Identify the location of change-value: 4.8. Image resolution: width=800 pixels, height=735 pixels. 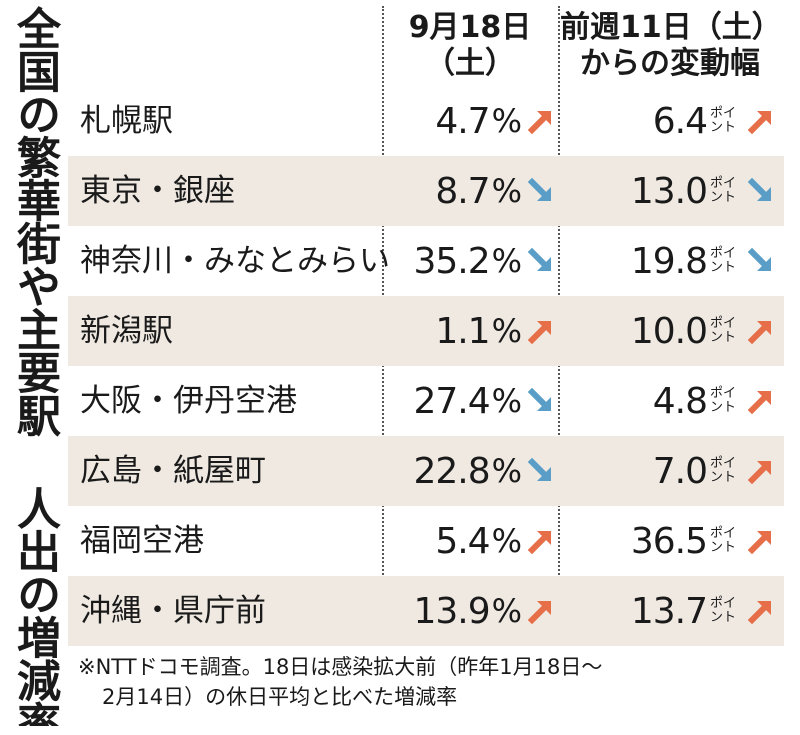
(680, 401).